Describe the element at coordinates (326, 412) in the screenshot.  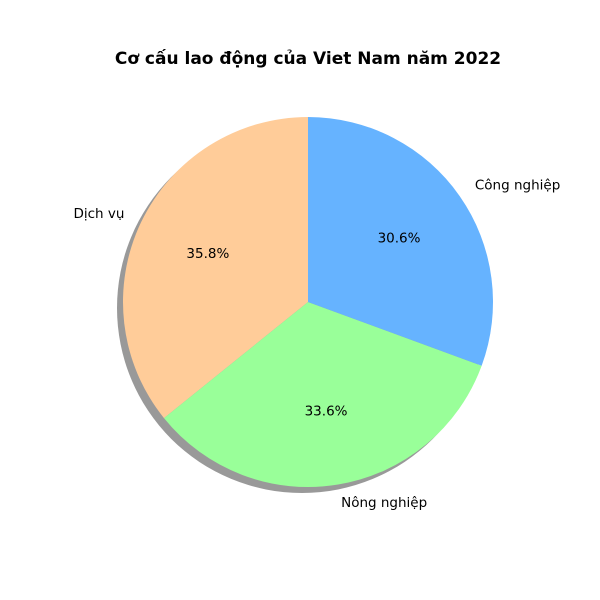
I see `slice-percent-nong-nghiep: 33.6%` at that location.